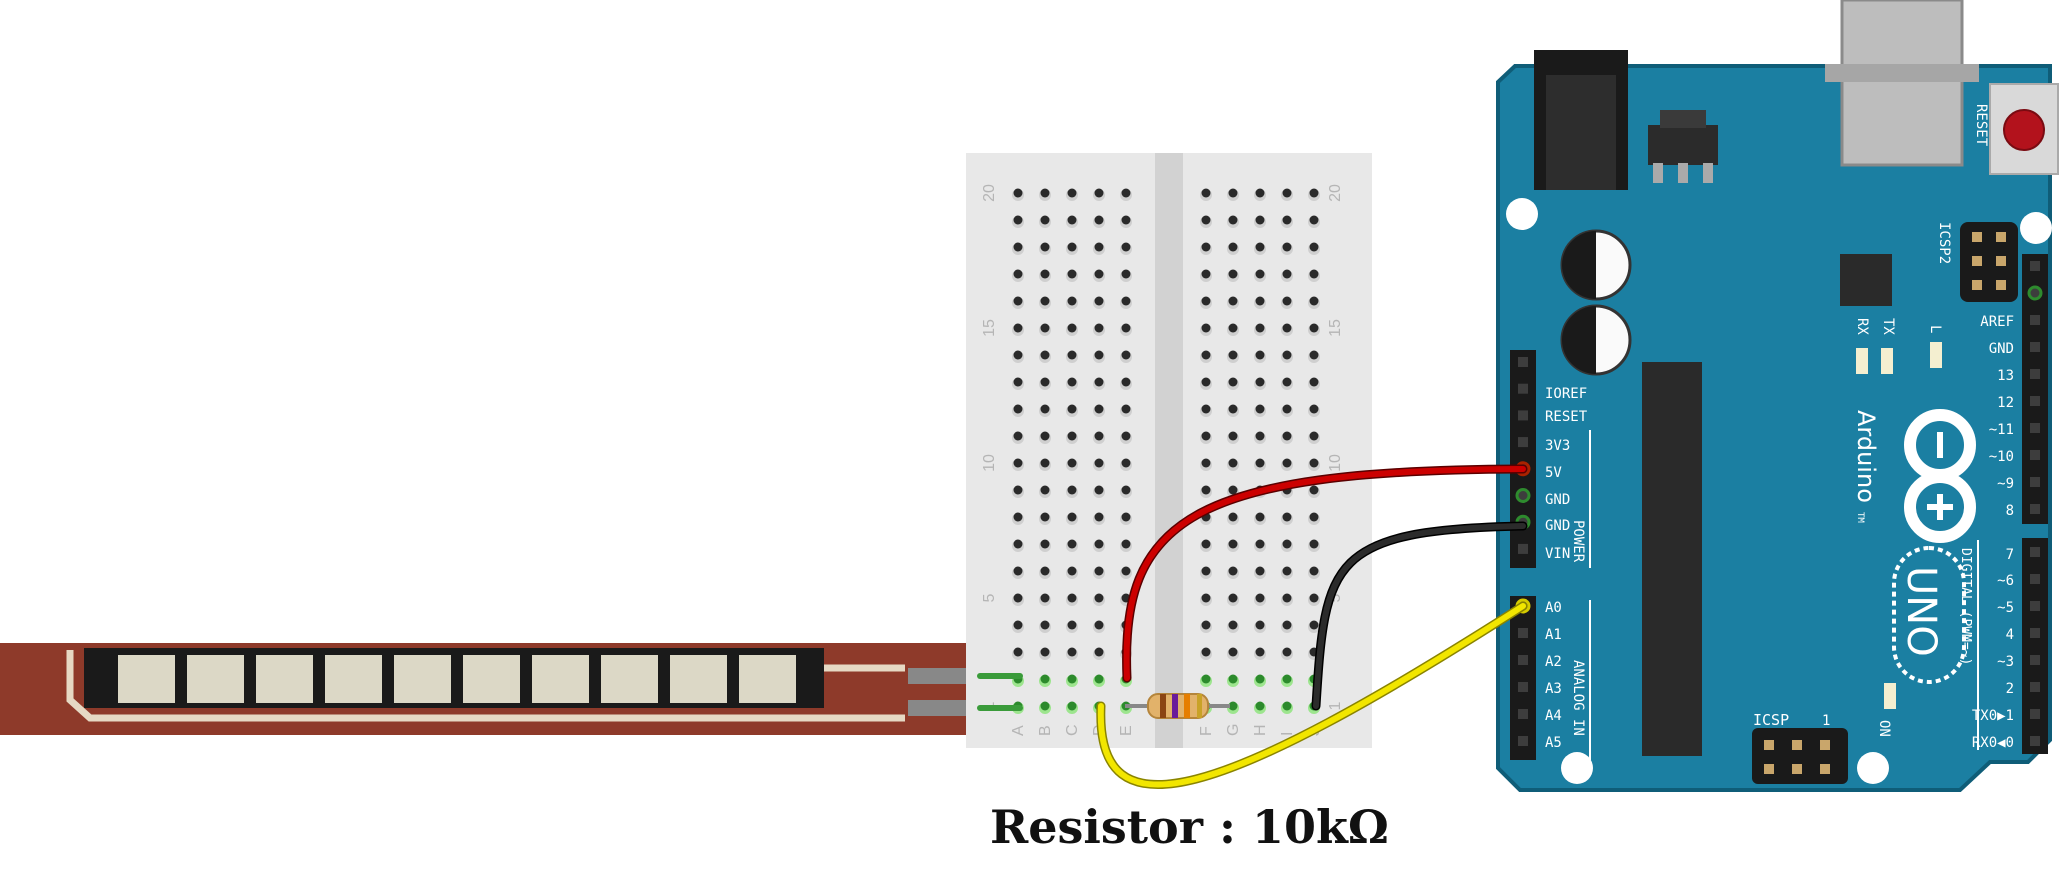 The height and width of the screenshot is (885, 2066). I want to click on rx-led, so click(1862, 361).